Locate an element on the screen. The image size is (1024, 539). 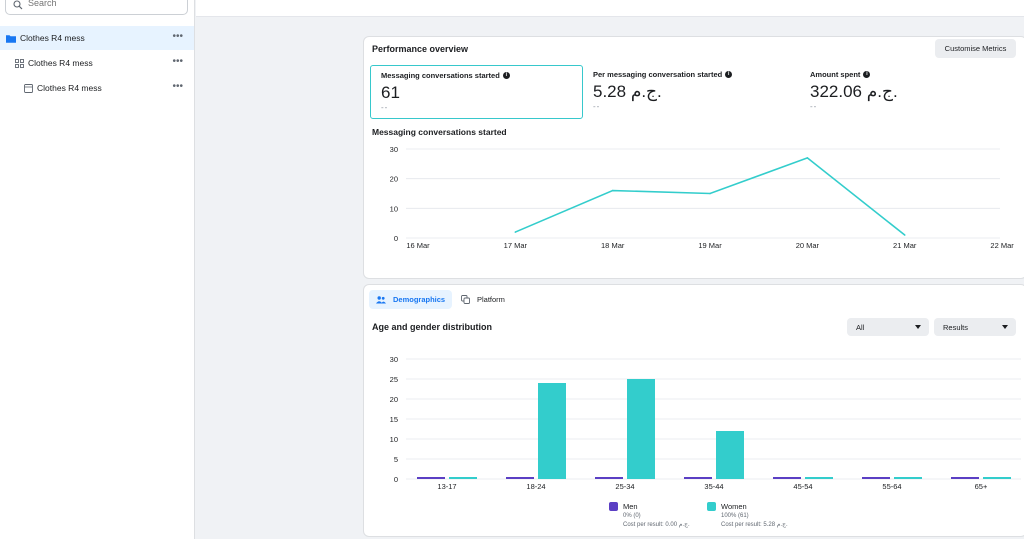
metric-filter-select: Results is located at coordinates (975, 327).